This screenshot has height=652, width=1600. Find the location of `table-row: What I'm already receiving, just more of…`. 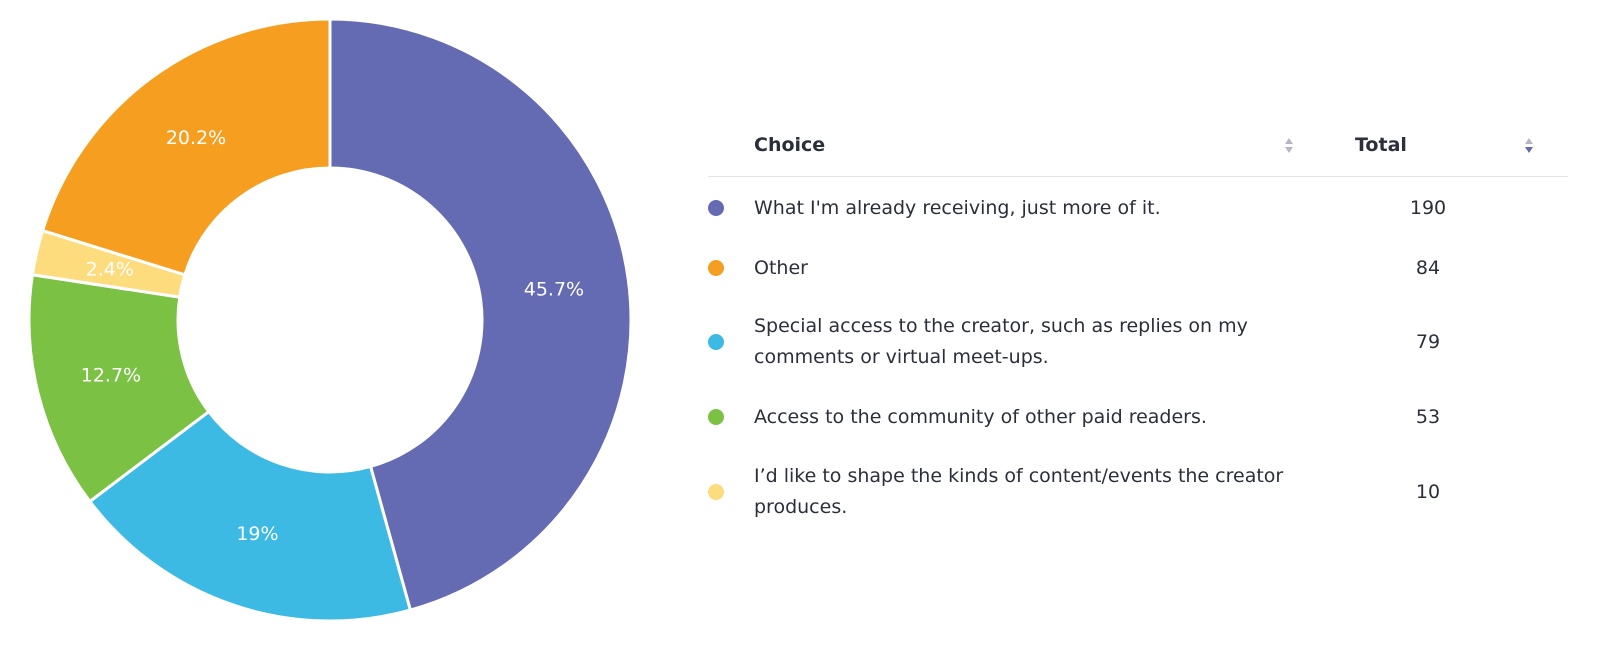

table-row: What I'm already receiving, just more of… is located at coordinates (1138, 208).